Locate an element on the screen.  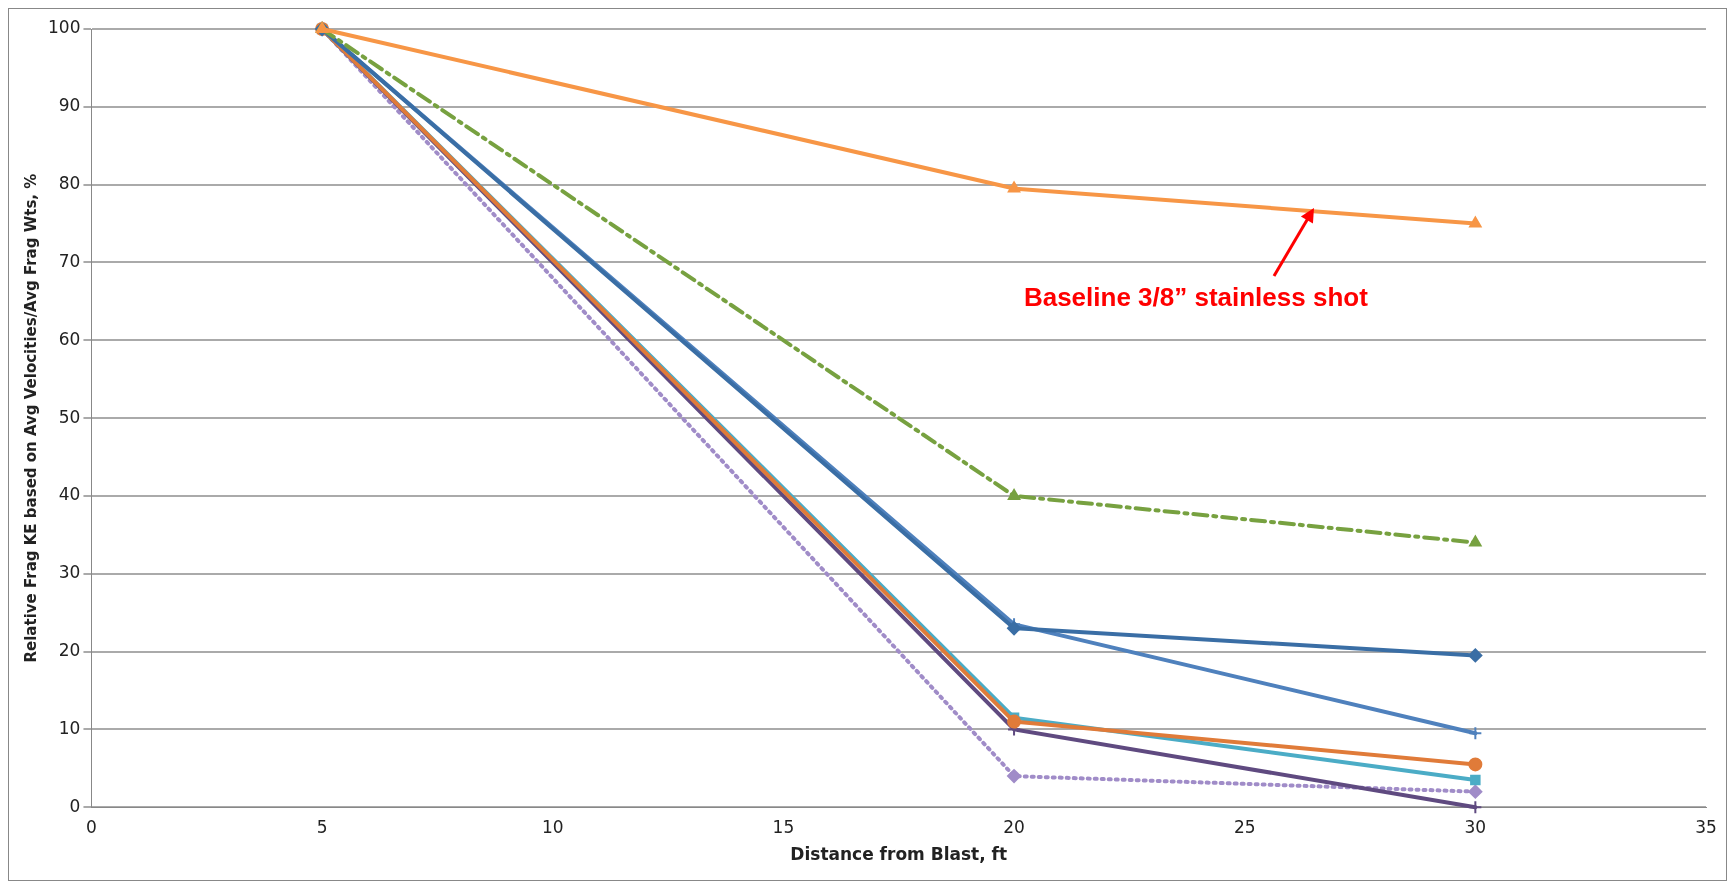
y-tick-label: 20 is located at coordinates (69, 649).